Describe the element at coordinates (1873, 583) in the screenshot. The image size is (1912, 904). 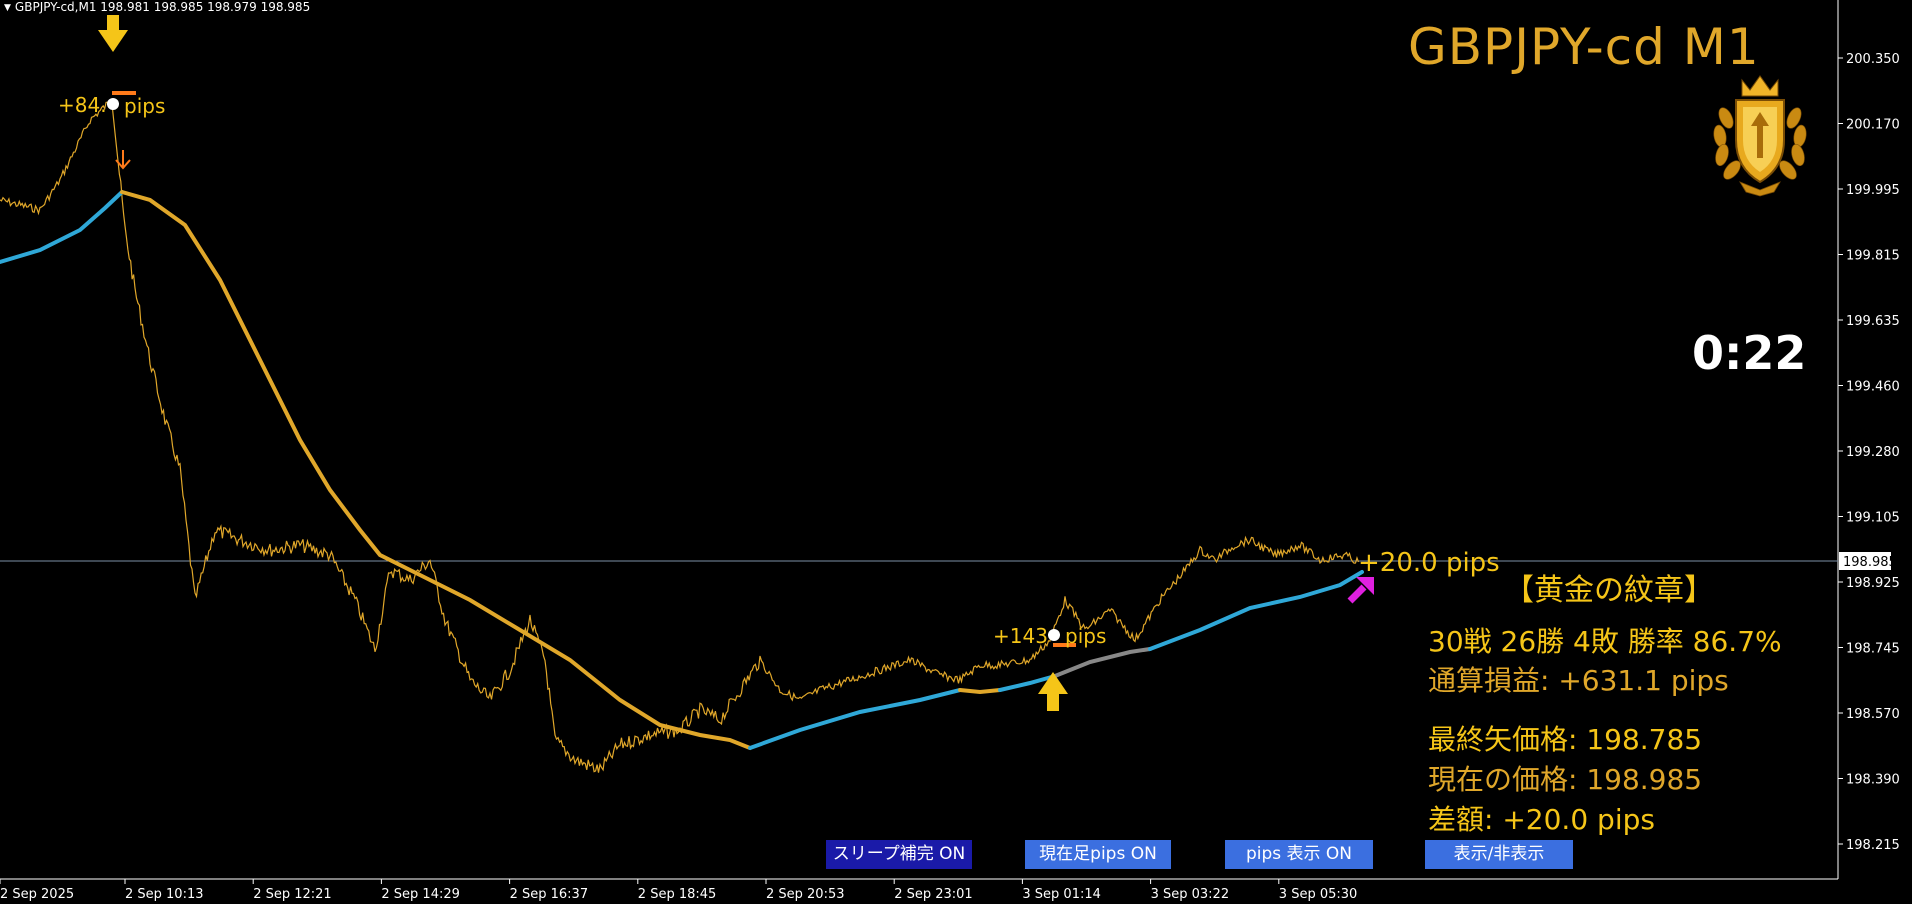
I see `price-tick-label: 198.925` at that location.